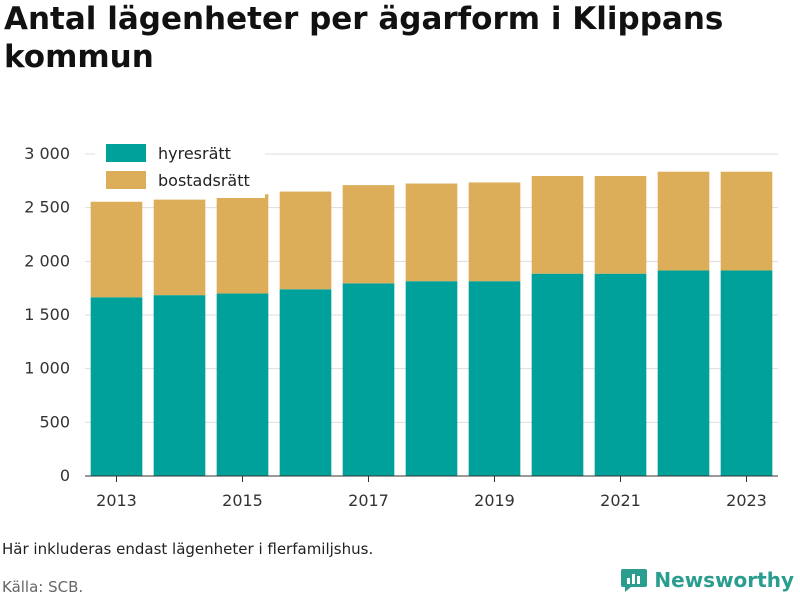  I want to click on bar-hyresratt-2020, so click(557, 374).